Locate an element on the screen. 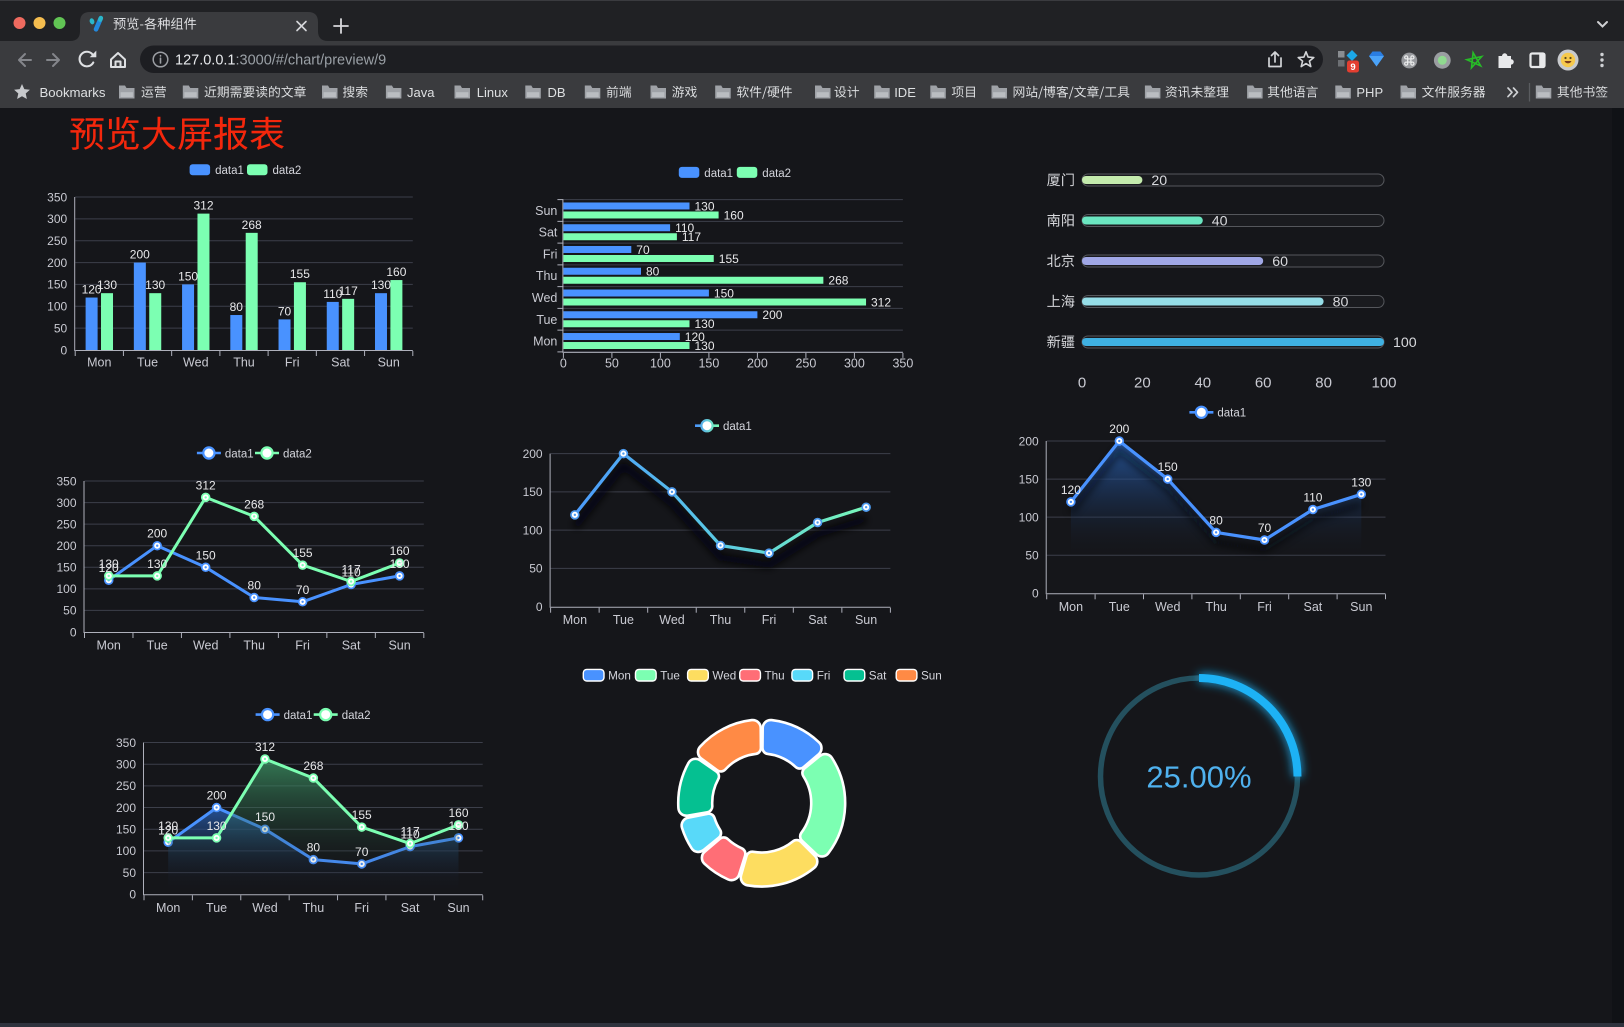 The height and width of the screenshot is (1027, 1624). svg-text: Linux is located at coordinates (493, 92).